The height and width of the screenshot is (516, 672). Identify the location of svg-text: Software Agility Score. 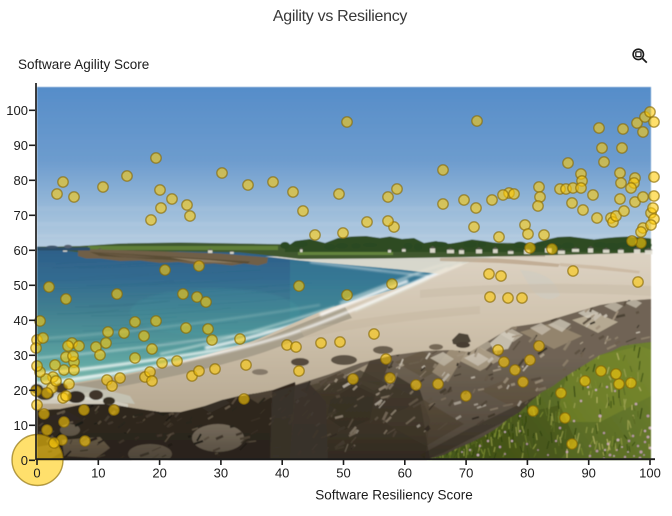
(83, 64).